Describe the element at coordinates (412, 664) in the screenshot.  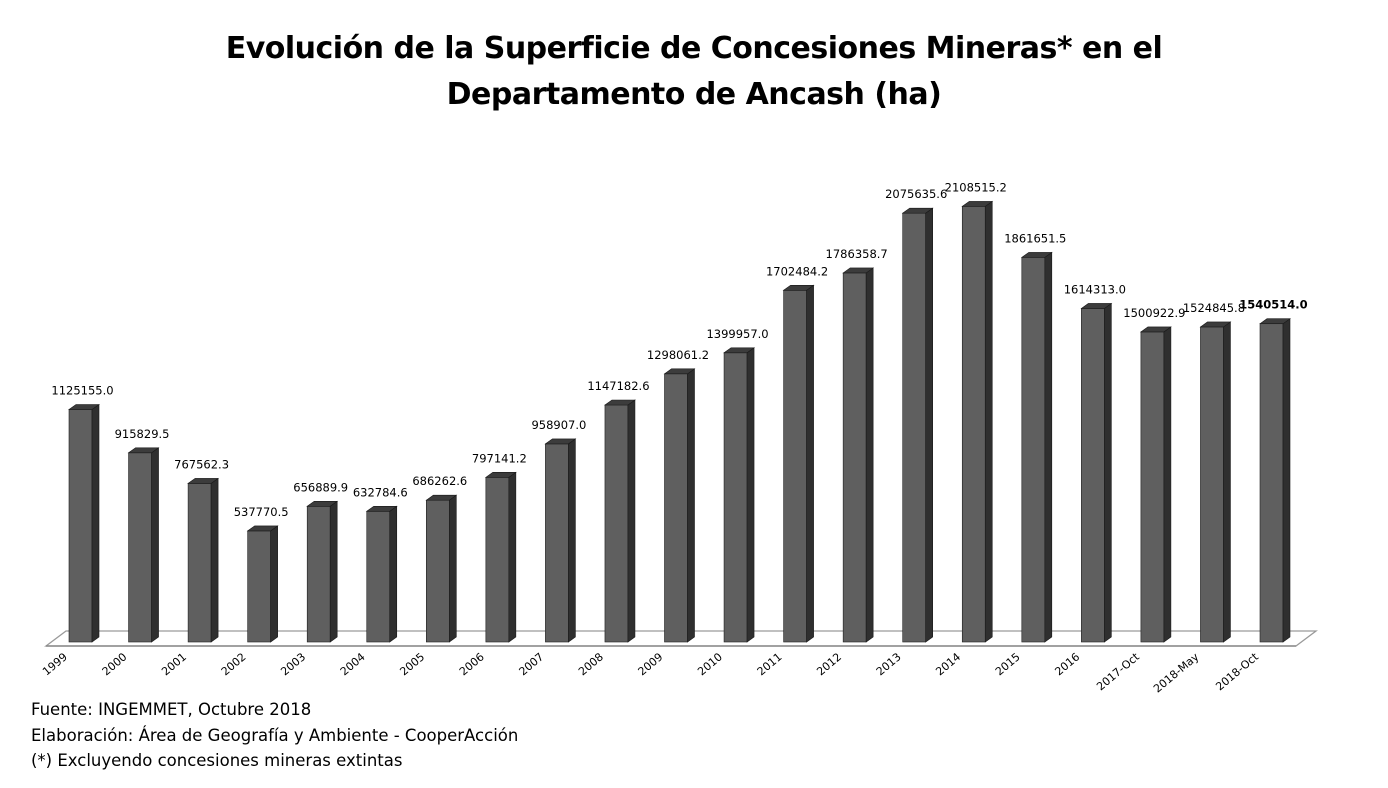
I see `x-tick-label: 2005` at that location.